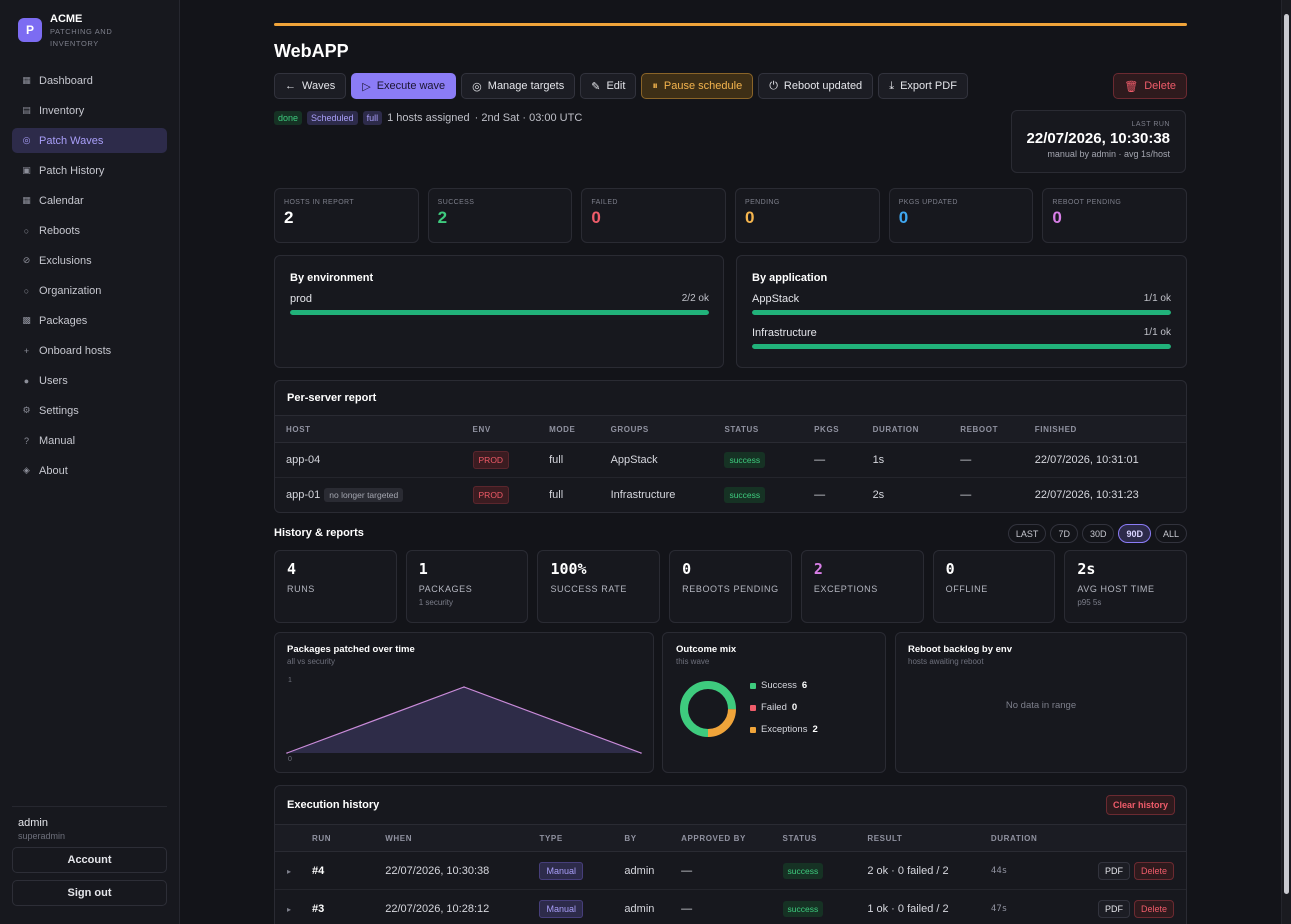  I want to click on sidebar-item-users: ● Users, so click(89, 380).